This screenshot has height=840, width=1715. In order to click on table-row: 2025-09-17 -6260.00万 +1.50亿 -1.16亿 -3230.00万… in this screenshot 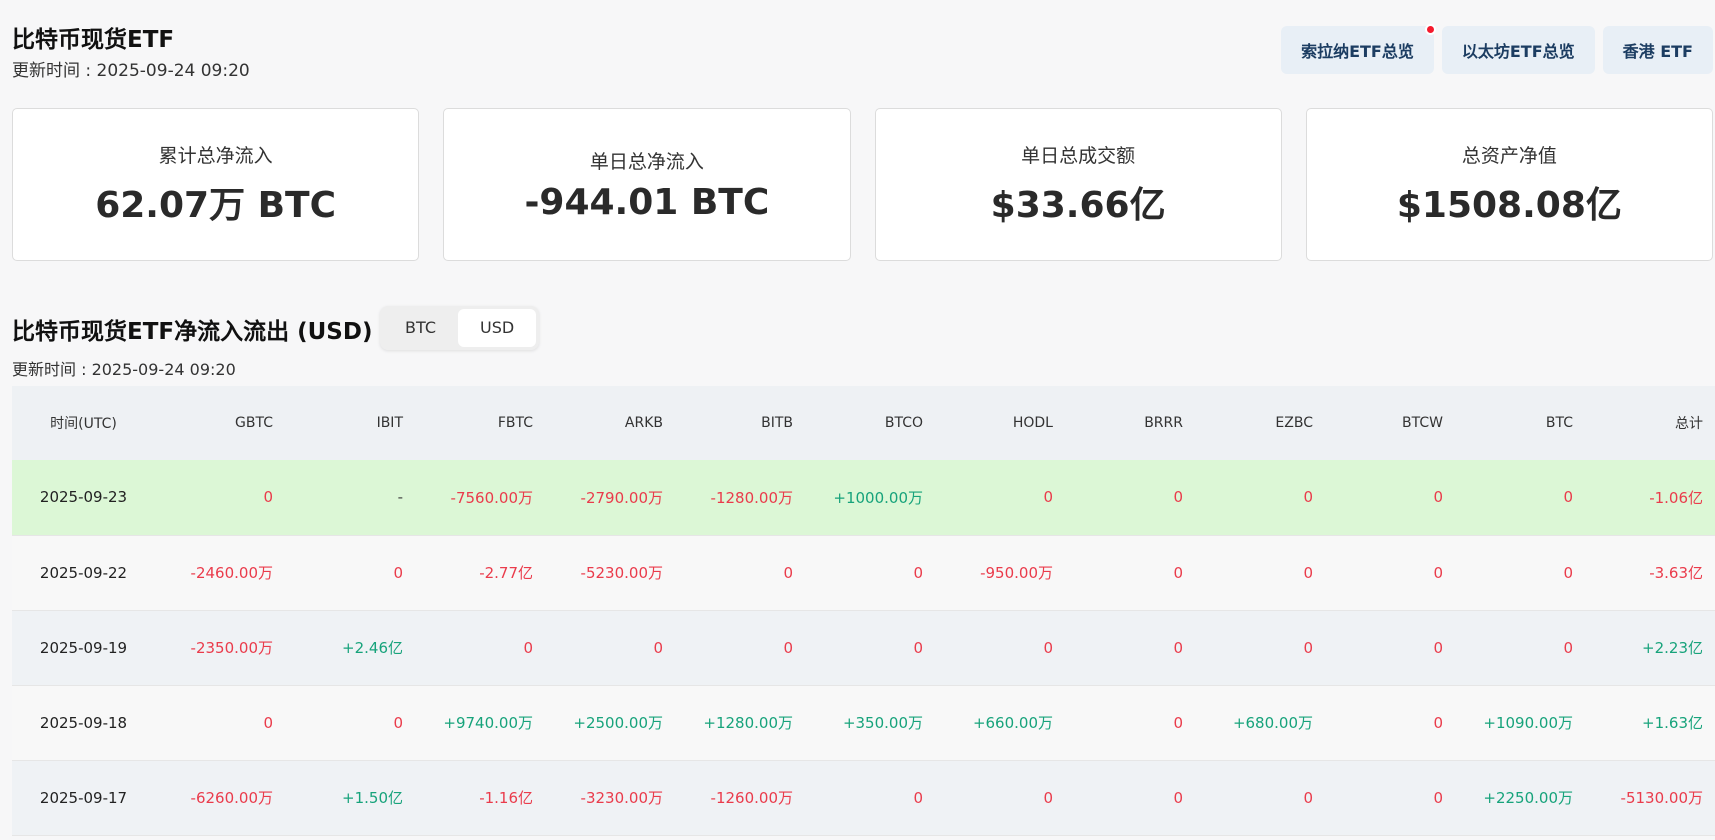, I will do `click(863, 798)`.